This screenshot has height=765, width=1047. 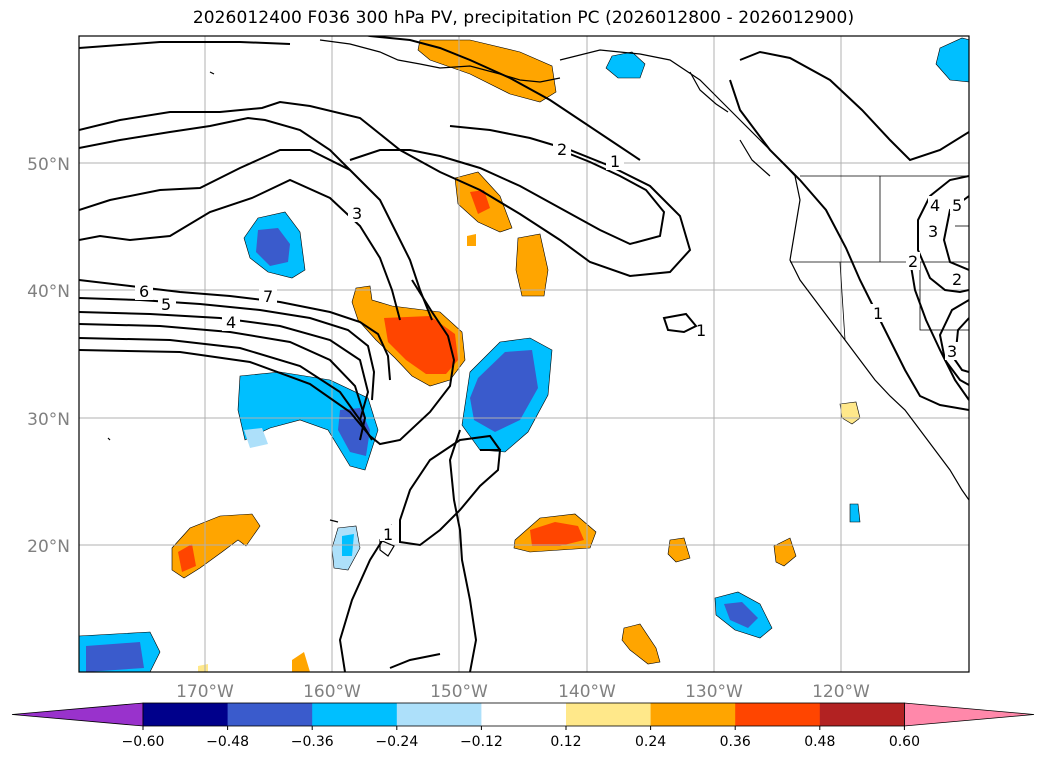 I want to click on contour-label: 6, so click(x=144, y=291).